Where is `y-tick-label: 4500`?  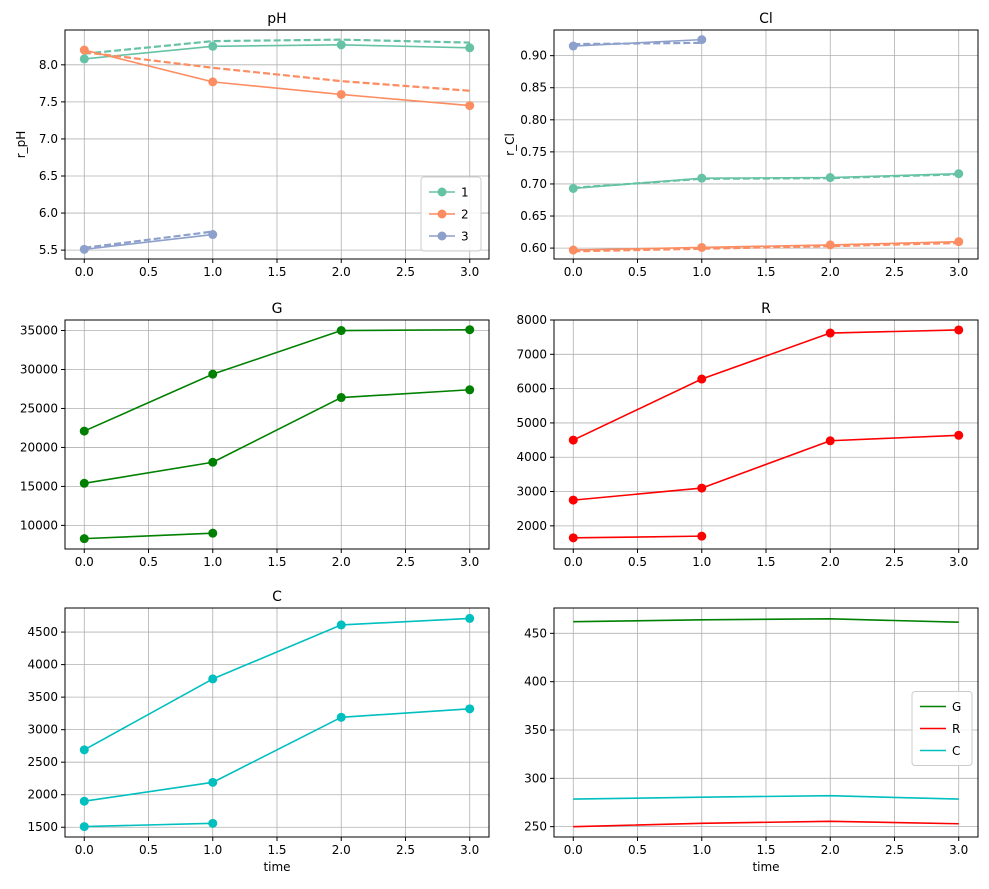 y-tick-label: 4500 is located at coordinates (42, 632).